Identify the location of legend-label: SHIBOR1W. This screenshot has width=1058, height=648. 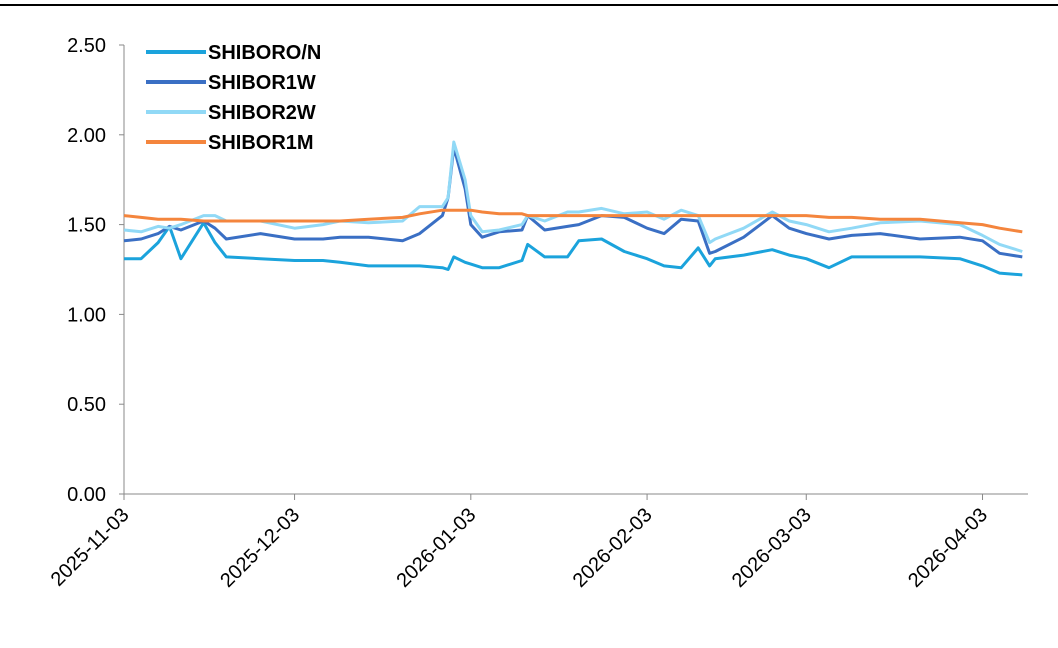
(262, 83).